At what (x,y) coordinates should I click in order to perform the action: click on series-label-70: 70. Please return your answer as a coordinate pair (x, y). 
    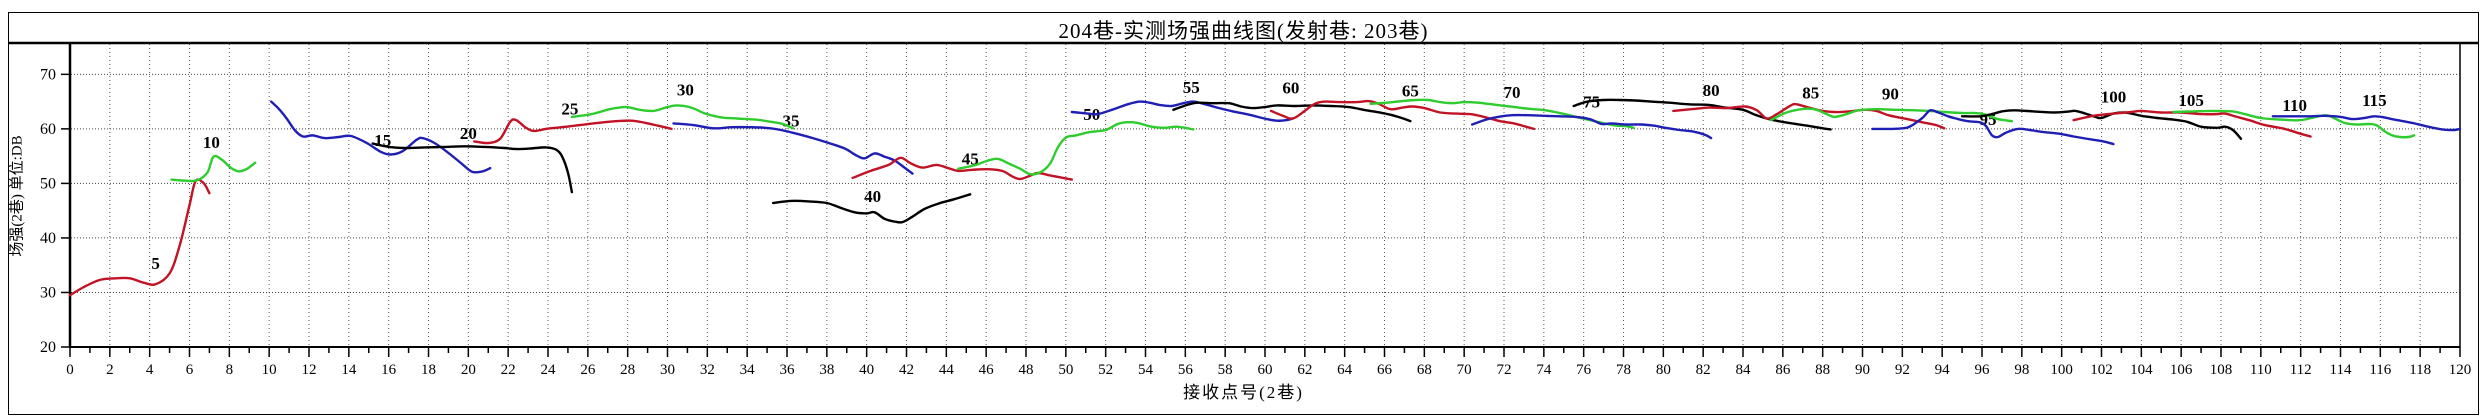
    Looking at the image, I should click on (1511, 92).